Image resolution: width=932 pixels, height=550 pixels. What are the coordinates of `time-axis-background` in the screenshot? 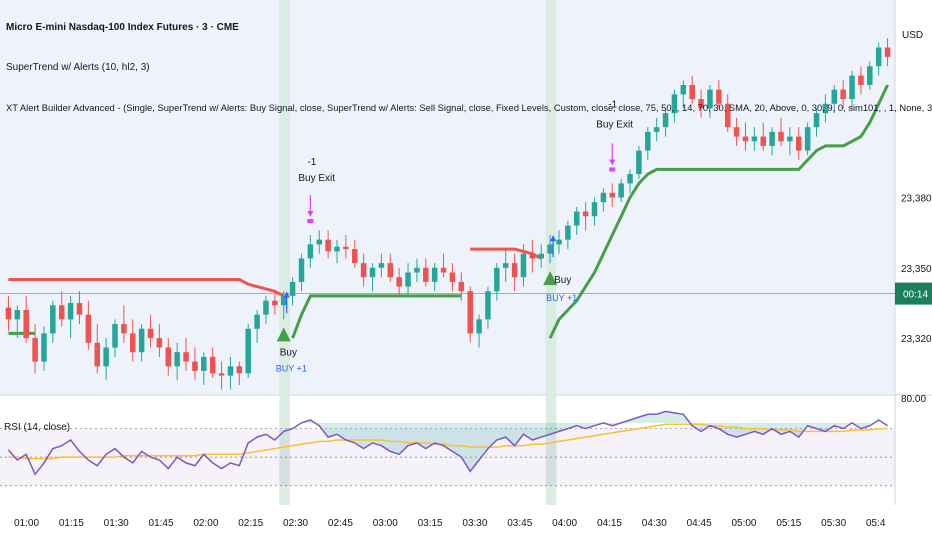 It's located at (466, 527).